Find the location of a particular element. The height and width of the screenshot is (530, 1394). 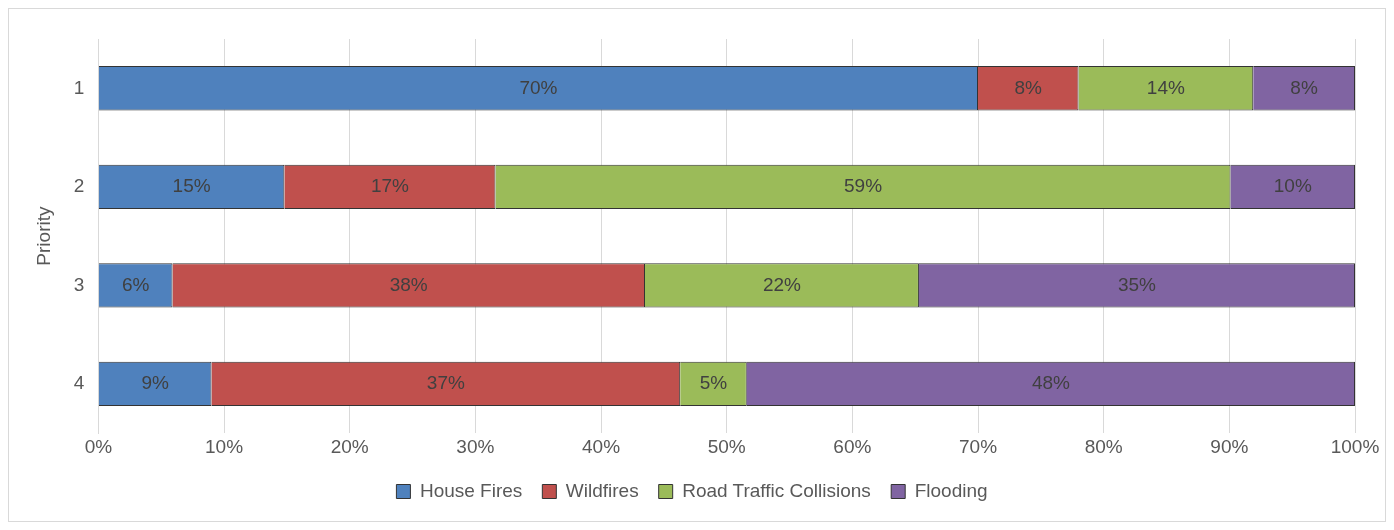

x-tick-label: 100% is located at coordinates (1355, 446).